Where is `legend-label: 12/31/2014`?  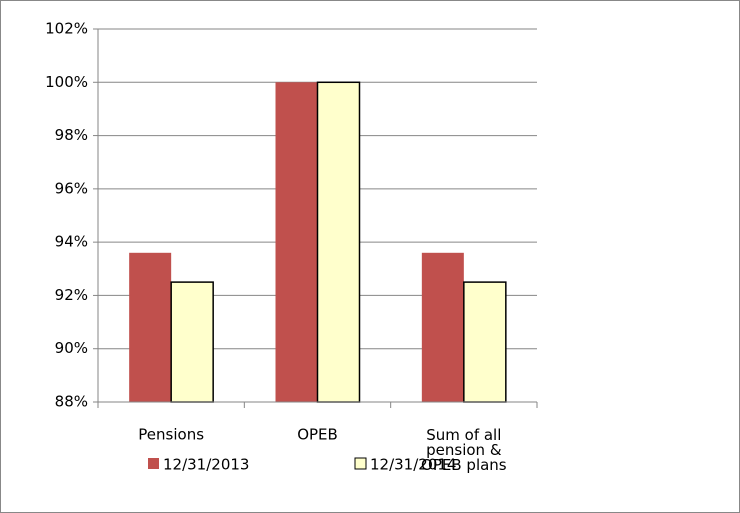 legend-label: 12/31/2014 is located at coordinates (413, 465).